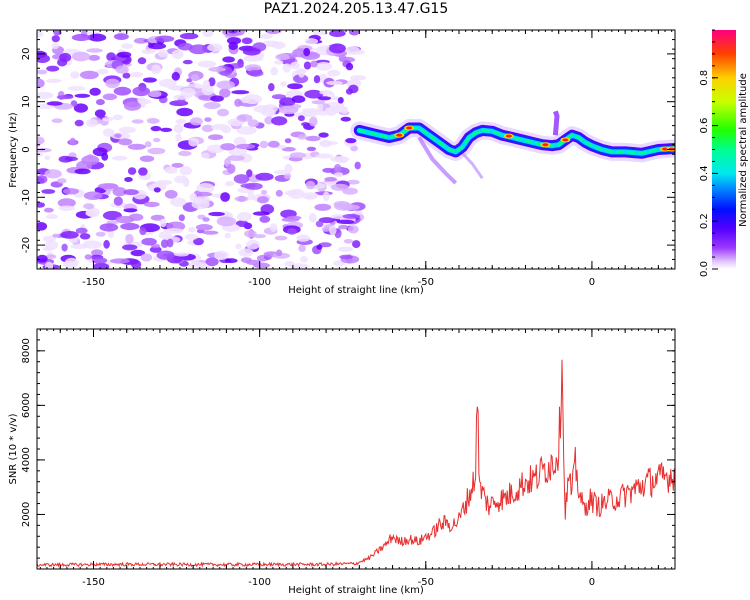 The image size is (750, 600). Describe the element at coordinates (512, 147) in the screenshot. I see `spectrogram-ridge` at that location.